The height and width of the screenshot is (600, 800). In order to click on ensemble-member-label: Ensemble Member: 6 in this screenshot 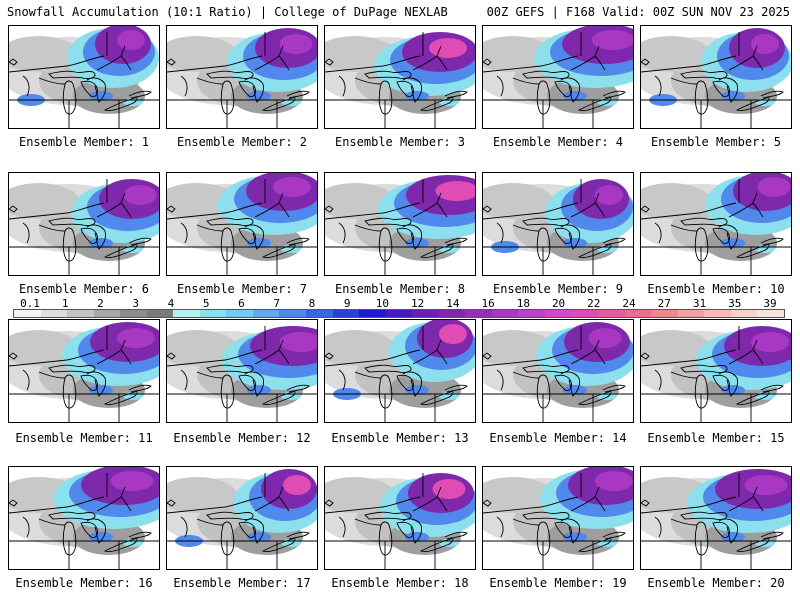, I will do `click(84, 289)`.